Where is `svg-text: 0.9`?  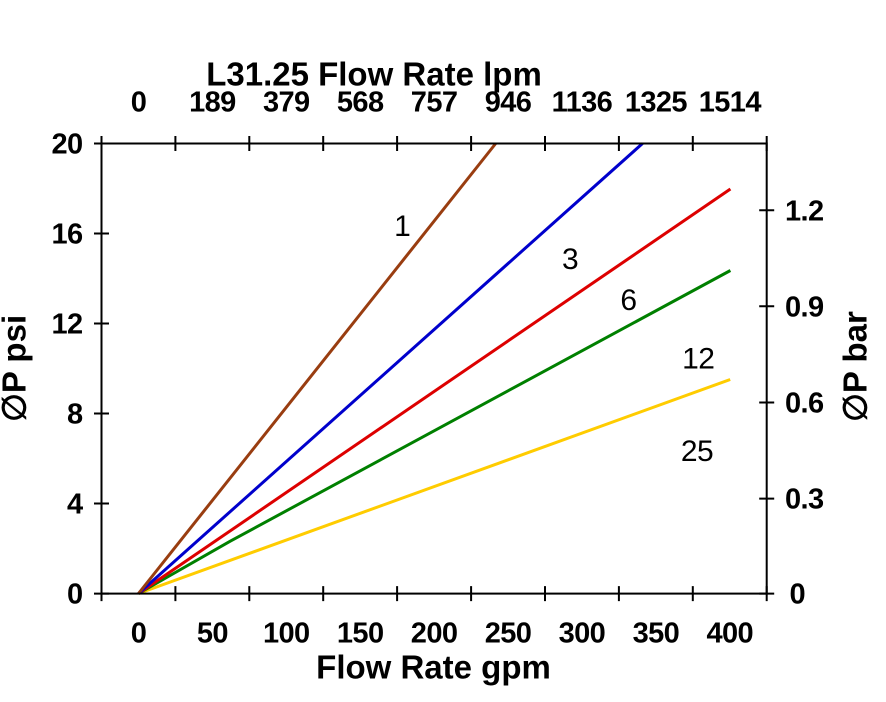
svg-text: 0.9 is located at coordinates (804, 307).